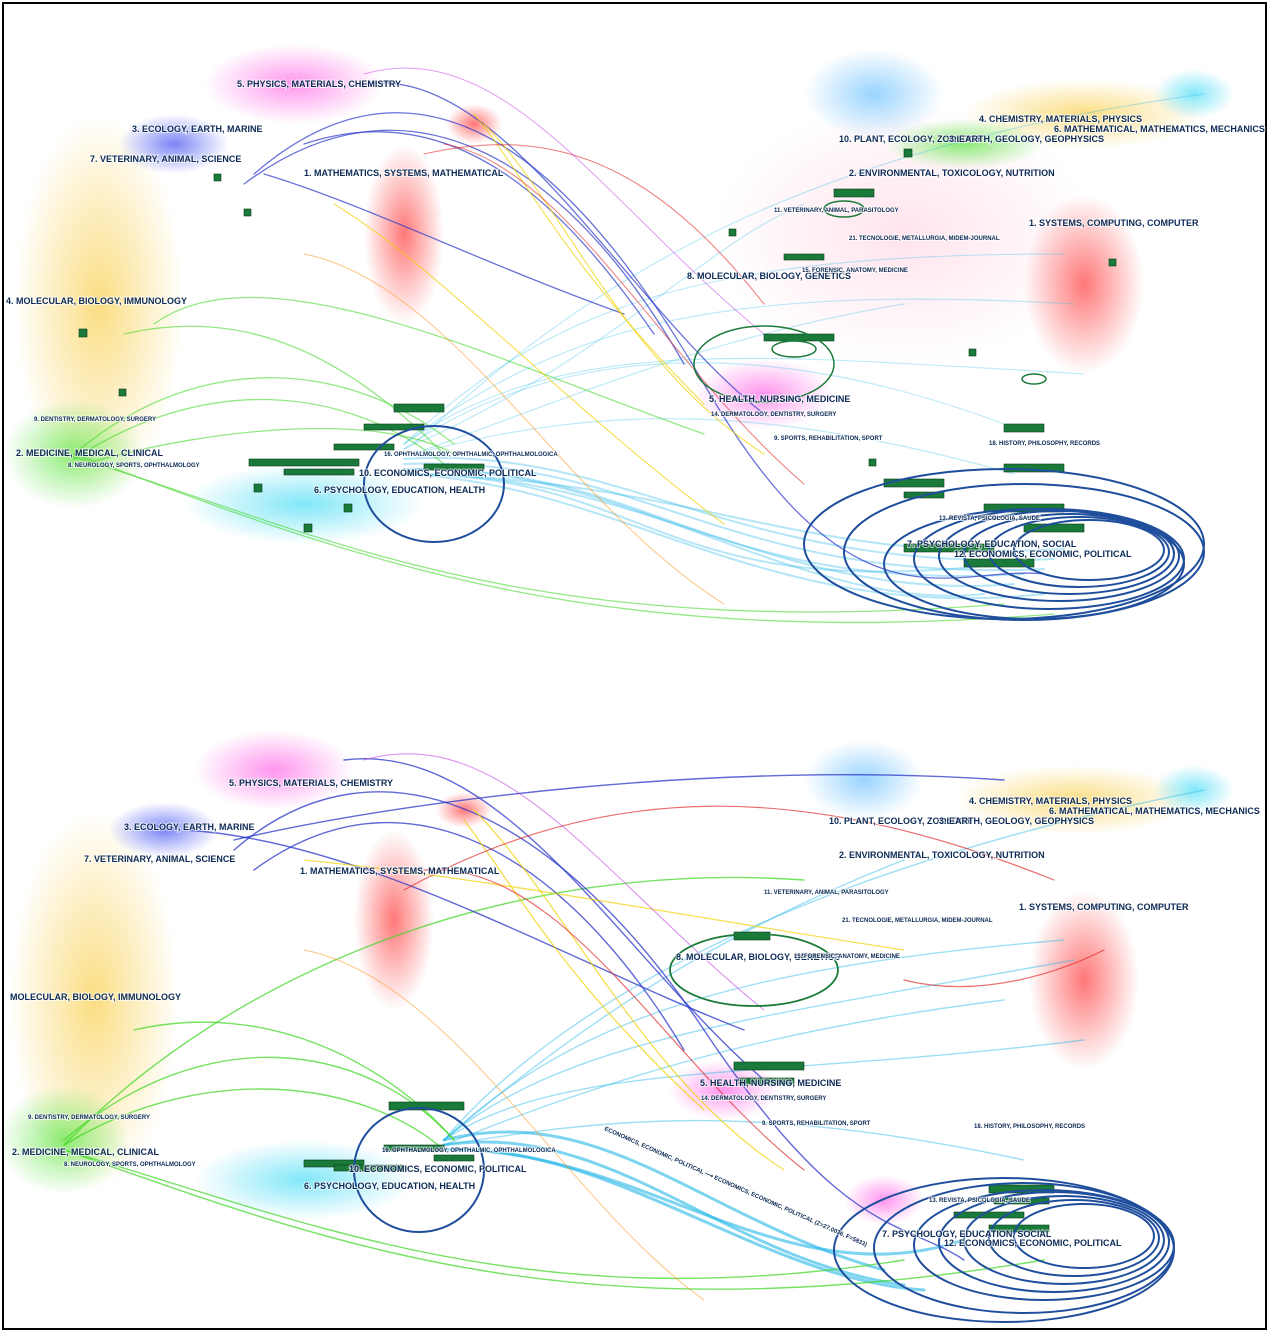  What do you see at coordinates (95, 997) in the screenshot?
I see `label-molecular: MOLECULAR, BIOLOGY, IMMUNOLOGY` at bounding box center [95, 997].